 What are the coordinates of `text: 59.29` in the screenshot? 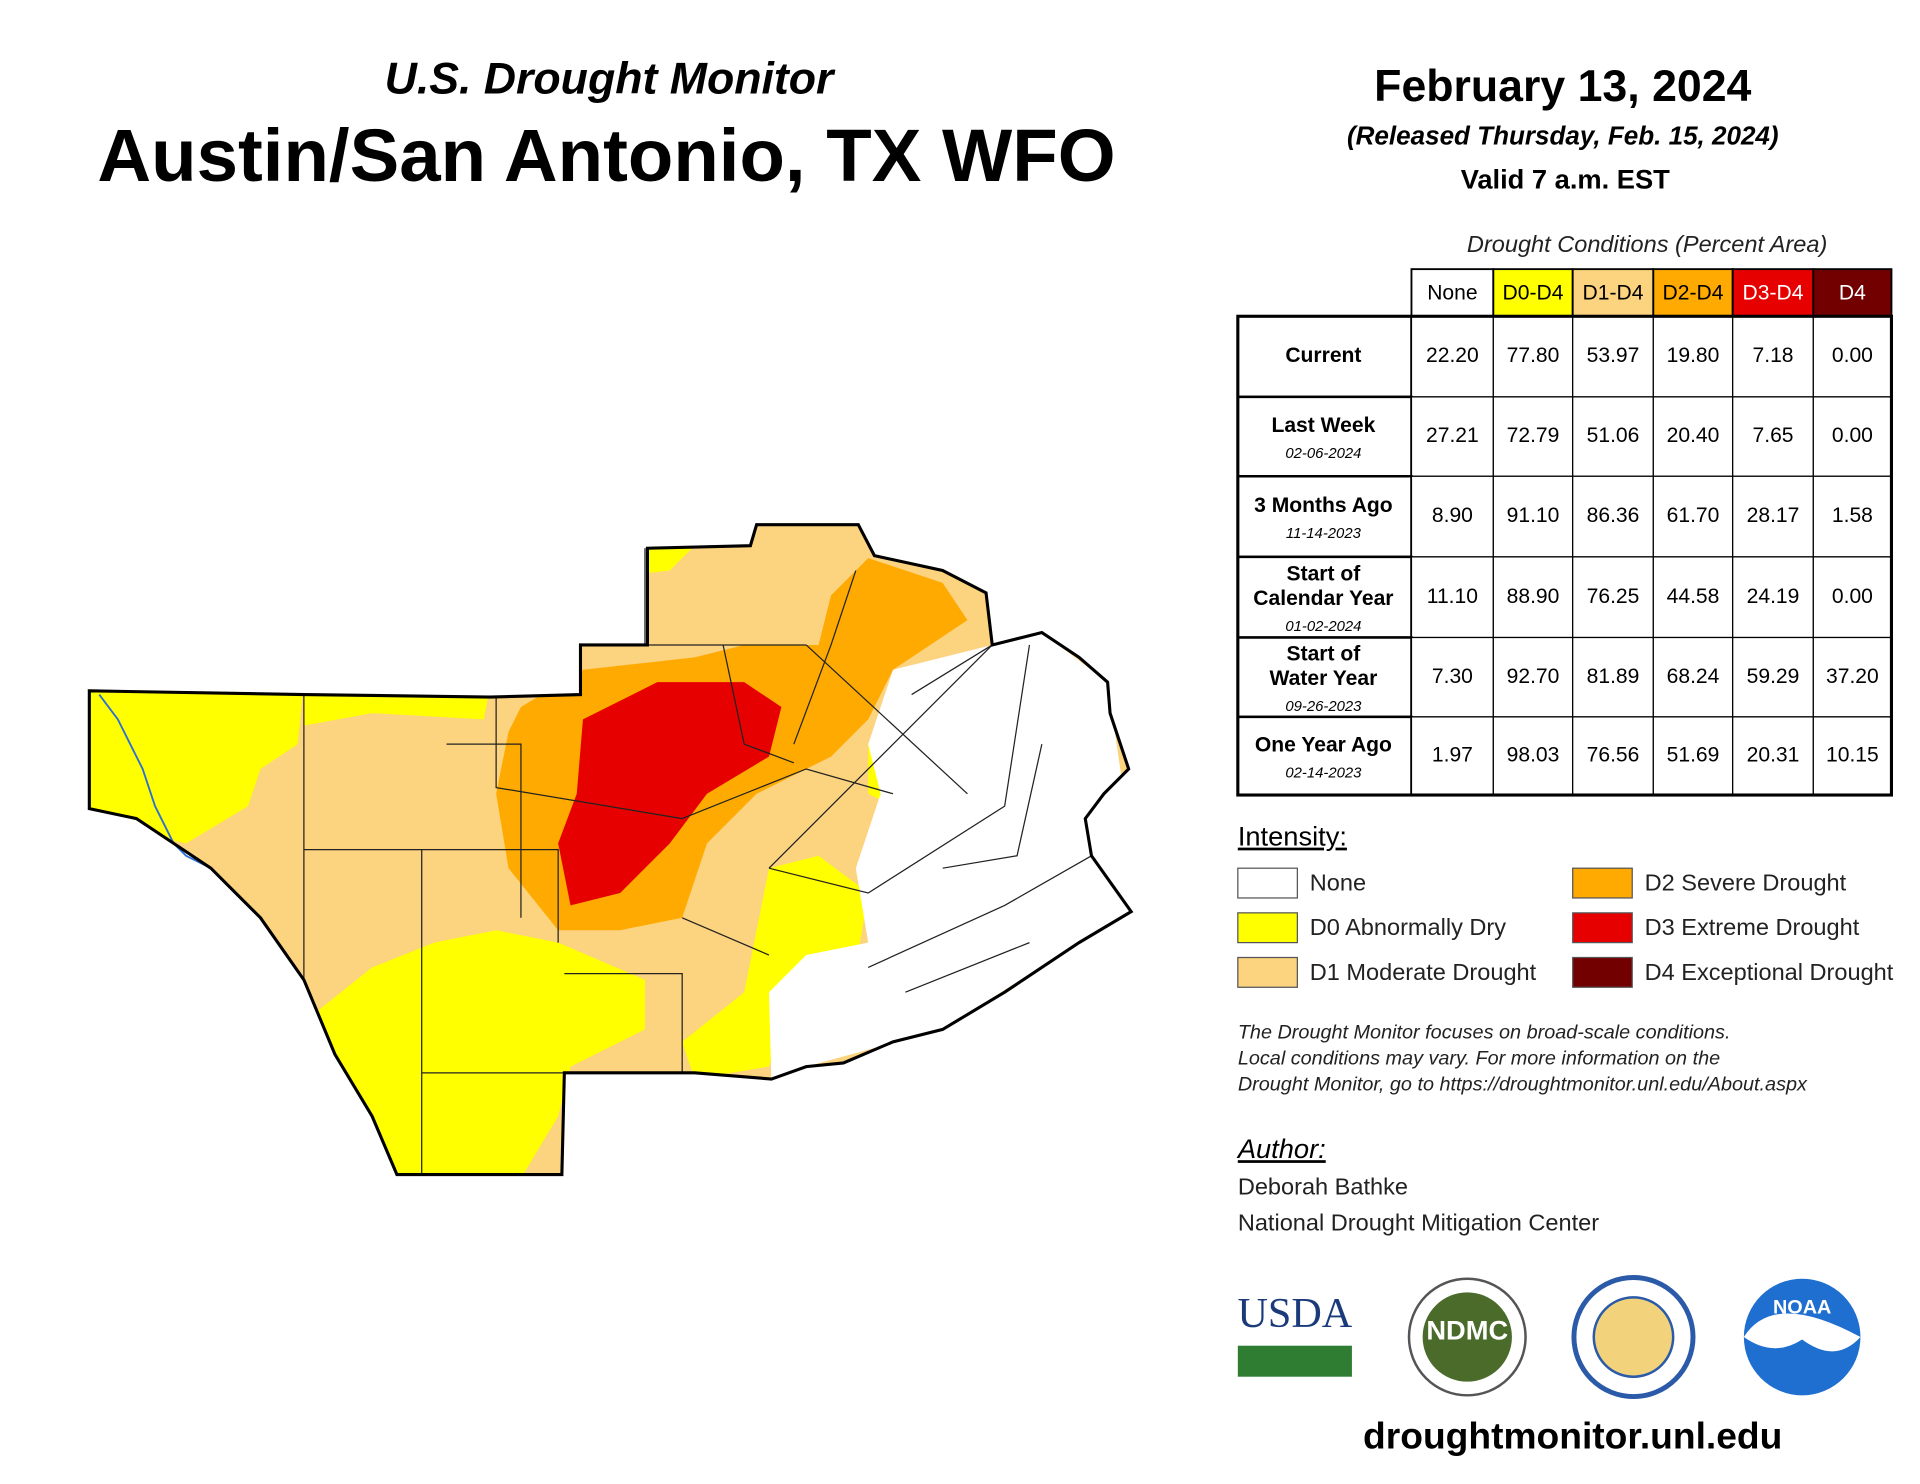 It's located at (1773, 676).